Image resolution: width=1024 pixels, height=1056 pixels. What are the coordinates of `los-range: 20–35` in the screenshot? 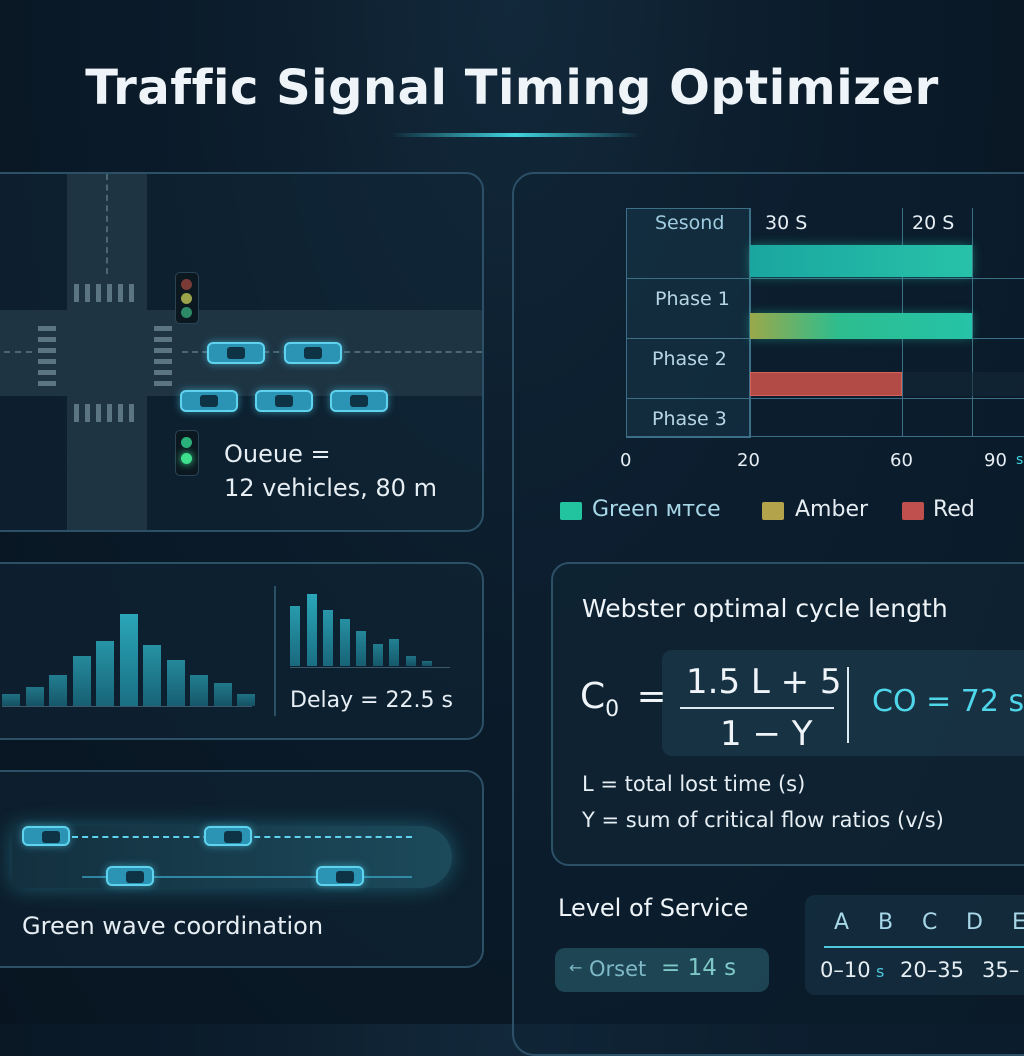 It's located at (932, 970).